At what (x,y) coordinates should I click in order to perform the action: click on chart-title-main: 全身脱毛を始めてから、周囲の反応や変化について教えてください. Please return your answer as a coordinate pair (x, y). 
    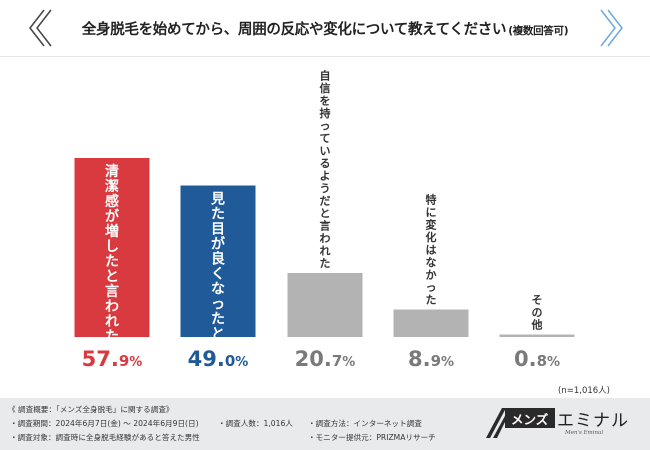
    Looking at the image, I should click on (294, 30).